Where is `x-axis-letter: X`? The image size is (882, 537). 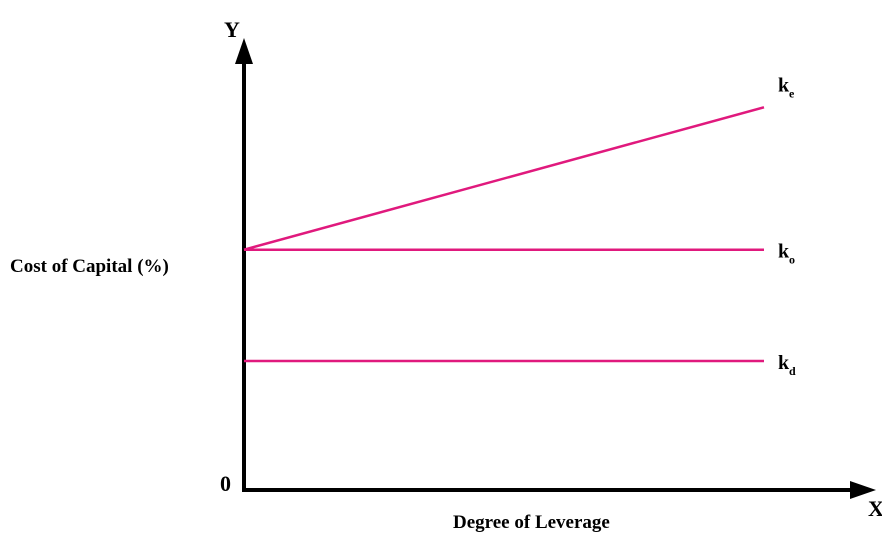
x-axis-letter: X is located at coordinates (875, 508).